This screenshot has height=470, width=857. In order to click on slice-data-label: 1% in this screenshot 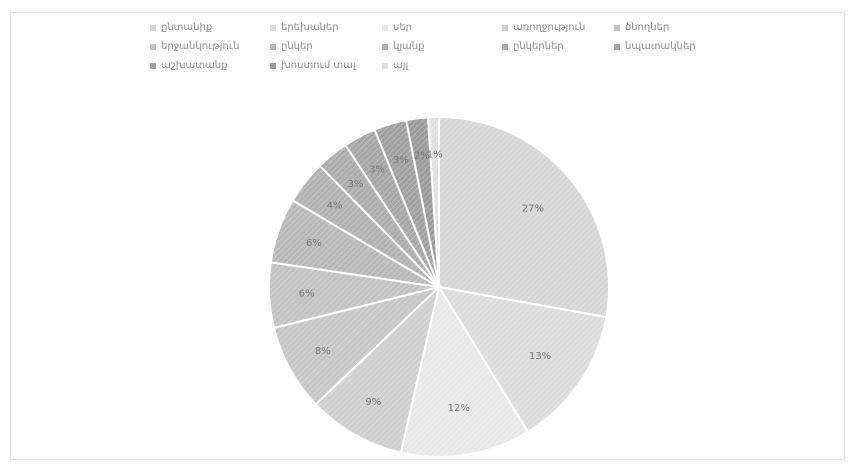, I will do `click(435, 154)`.